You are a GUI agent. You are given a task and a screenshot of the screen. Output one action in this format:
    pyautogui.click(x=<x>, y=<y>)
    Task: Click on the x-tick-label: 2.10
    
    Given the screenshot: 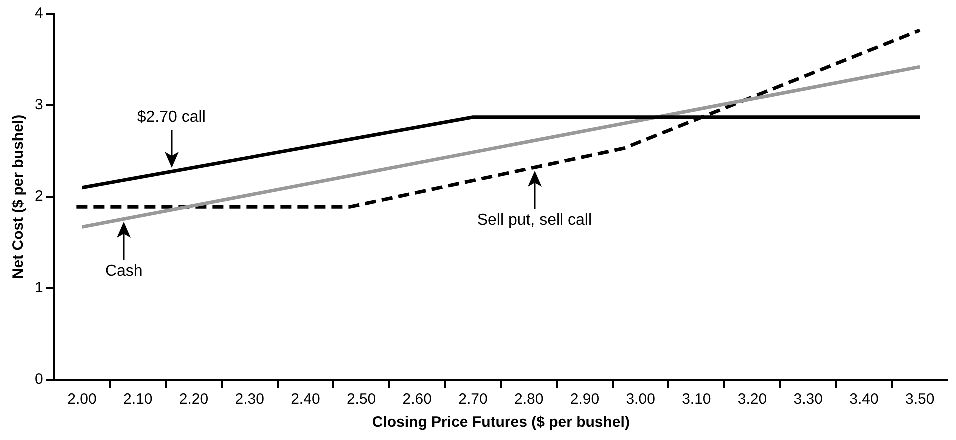 What is the action you would take?
    pyautogui.click(x=138, y=399)
    